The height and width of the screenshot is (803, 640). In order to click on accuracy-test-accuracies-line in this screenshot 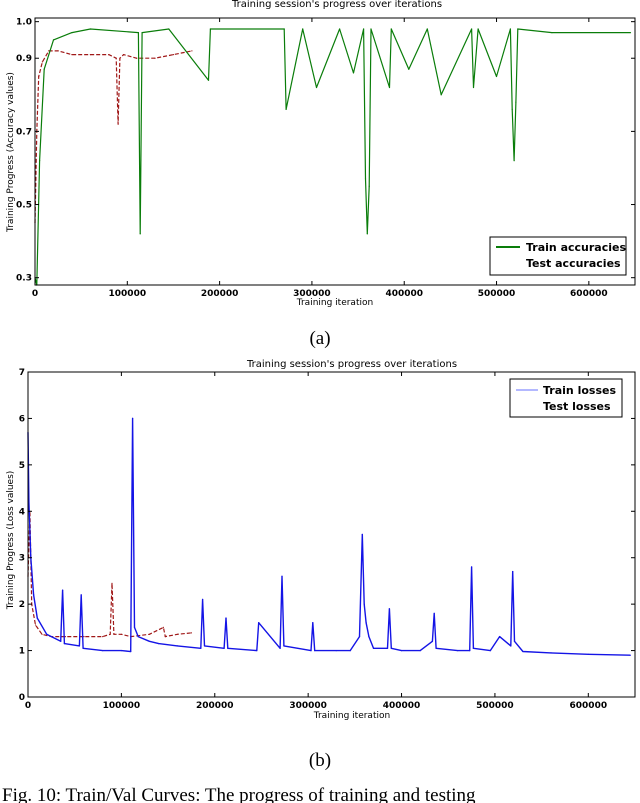, I will do `click(113, 136)`.